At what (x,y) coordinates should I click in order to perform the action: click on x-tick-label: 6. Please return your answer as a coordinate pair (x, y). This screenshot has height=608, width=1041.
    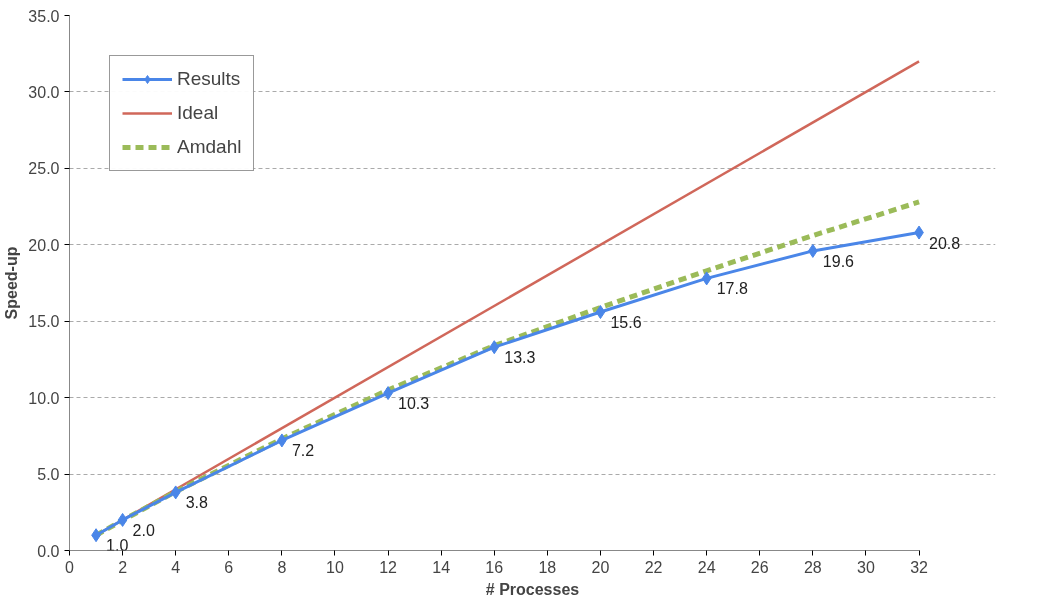
    Looking at the image, I should click on (229, 567).